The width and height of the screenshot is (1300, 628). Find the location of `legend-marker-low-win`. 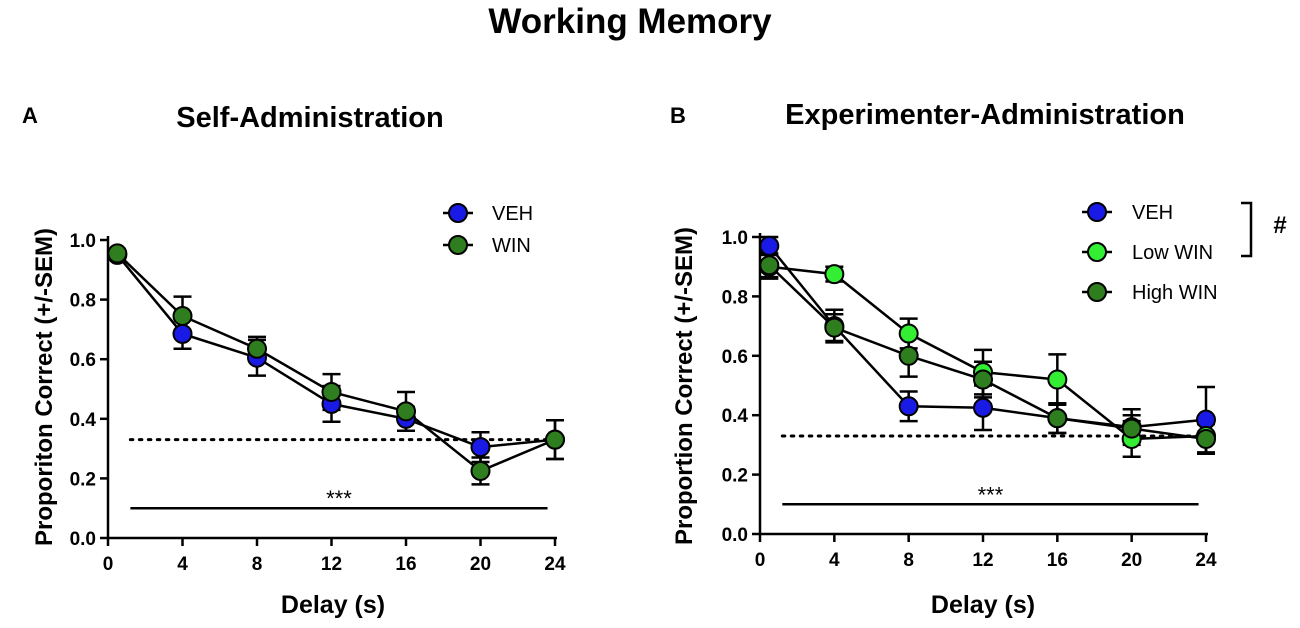

legend-marker-low-win is located at coordinates (1097, 252).